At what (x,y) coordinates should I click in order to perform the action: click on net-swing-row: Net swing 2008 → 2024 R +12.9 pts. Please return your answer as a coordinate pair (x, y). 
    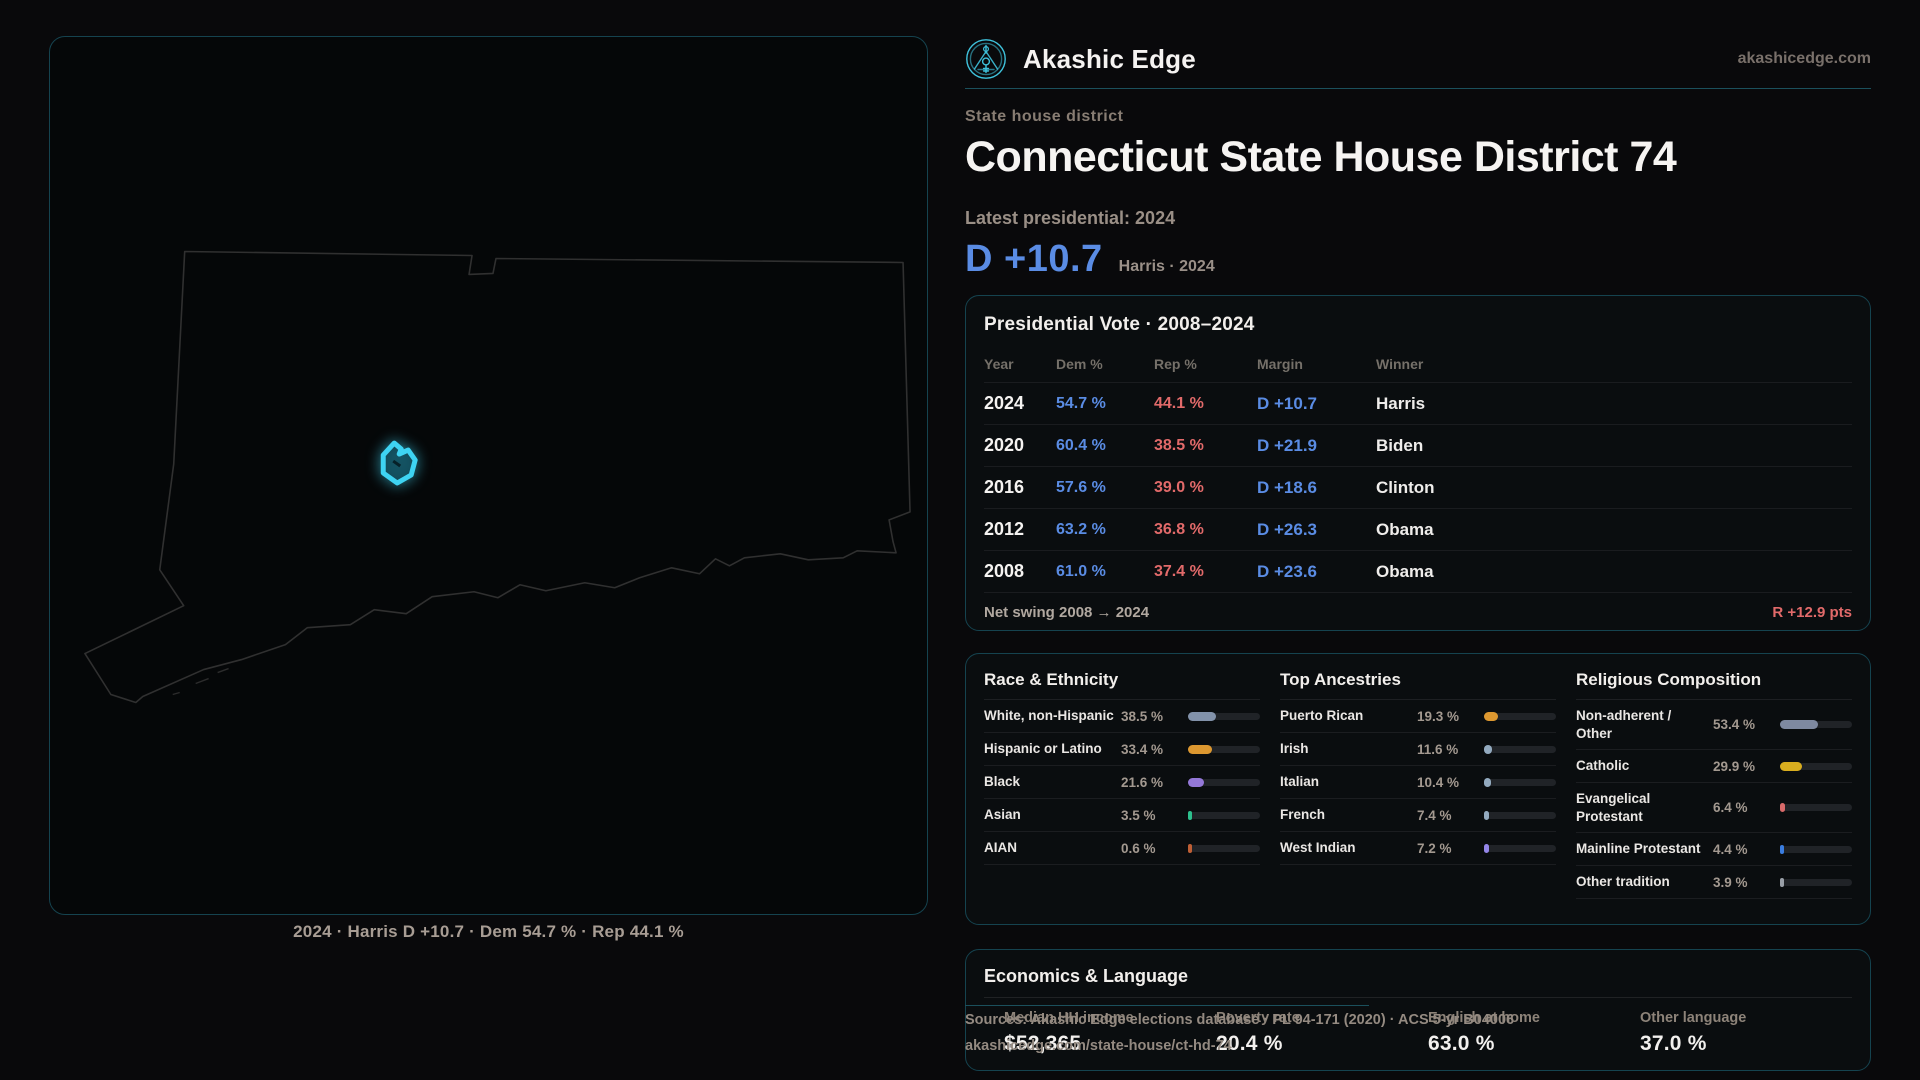
    Looking at the image, I should click on (1418, 612).